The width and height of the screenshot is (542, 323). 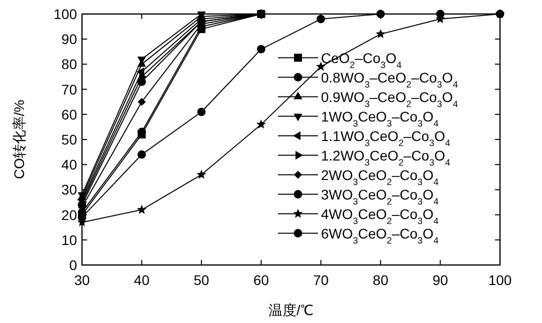 What do you see at coordinates (389, 79) in the screenshot?
I see `legend-label: 0.8WO$_{3}$–CeO$_{2}$–Co$_{3}$O$_{4}$` at bounding box center [389, 79].